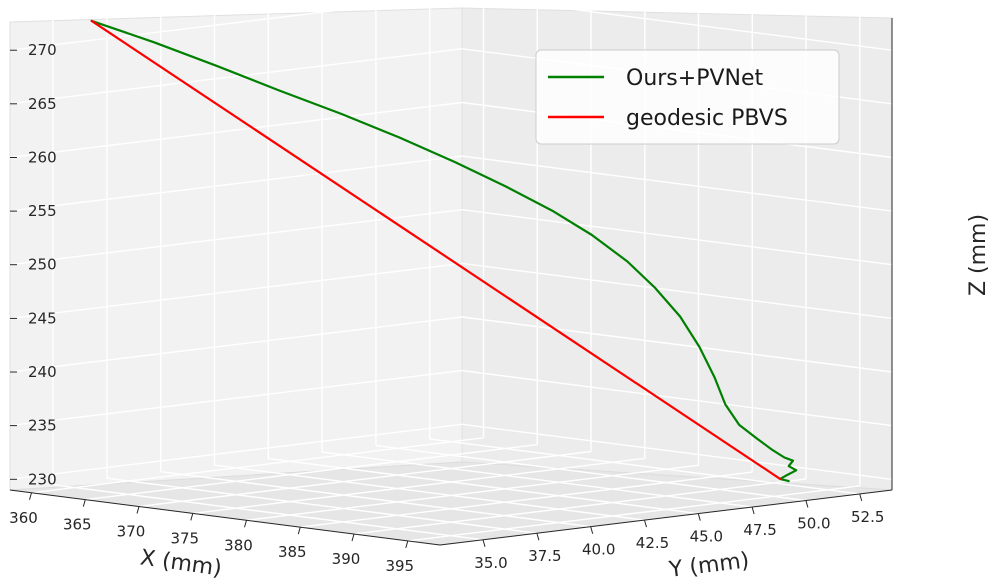  I want to click on x-tick-label: 395, so click(399, 566).